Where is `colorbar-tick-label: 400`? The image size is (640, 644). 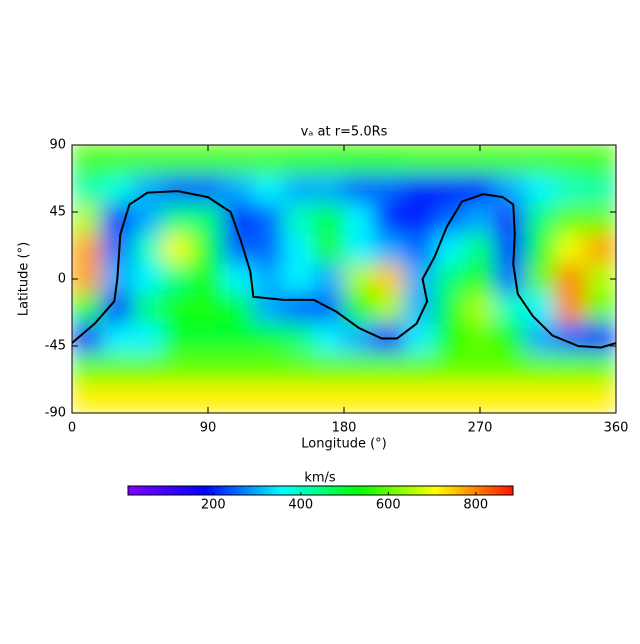 colorbar-tick-label: 400 is located at coordinates (300, 505).